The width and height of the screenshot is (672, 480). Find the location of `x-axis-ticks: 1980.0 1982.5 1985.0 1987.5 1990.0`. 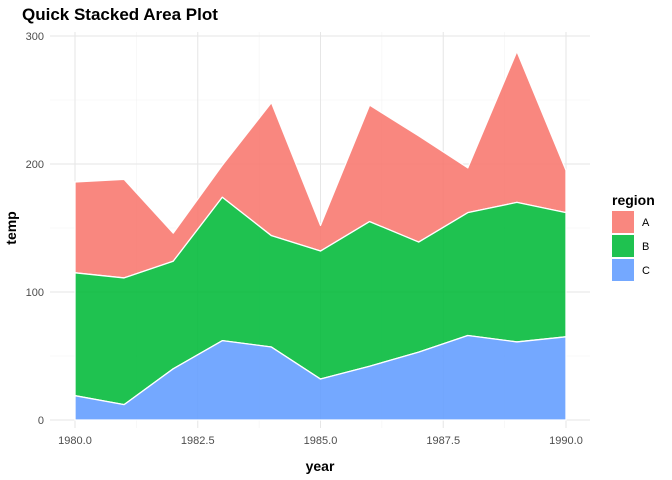

x-axis-ticks: 1980.0 1982.5 1985.0 1987.5 1990.0 is located at coordinates (320, 441).